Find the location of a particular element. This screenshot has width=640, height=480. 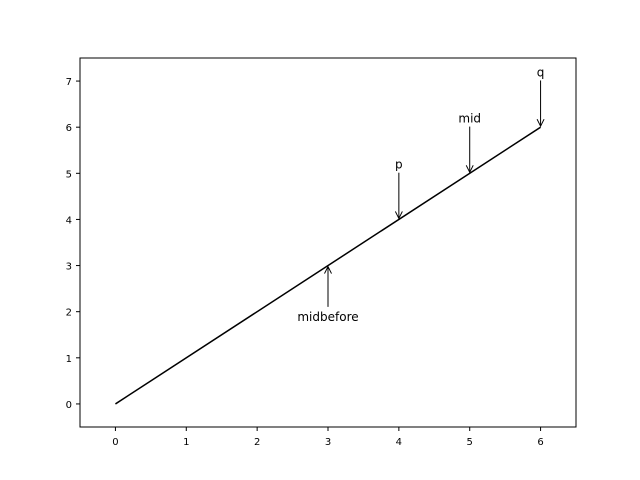

x-tick-label-3: 3 is located at coordinates (328, 442).